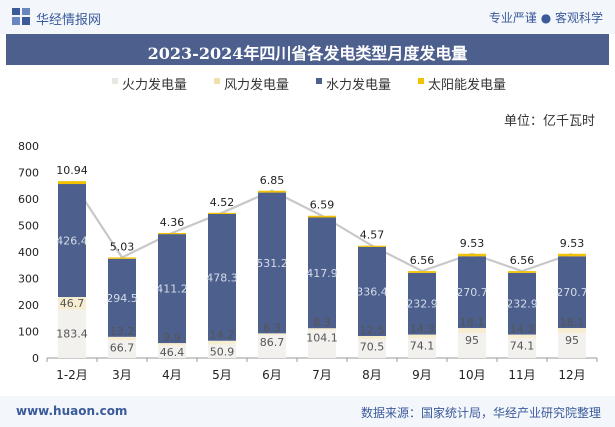 The image size is (615, 427). What do you see at coordinates (28, 332) in the screenshot?
I see `y-tick-label: 100` at bounding box center [28, 332].